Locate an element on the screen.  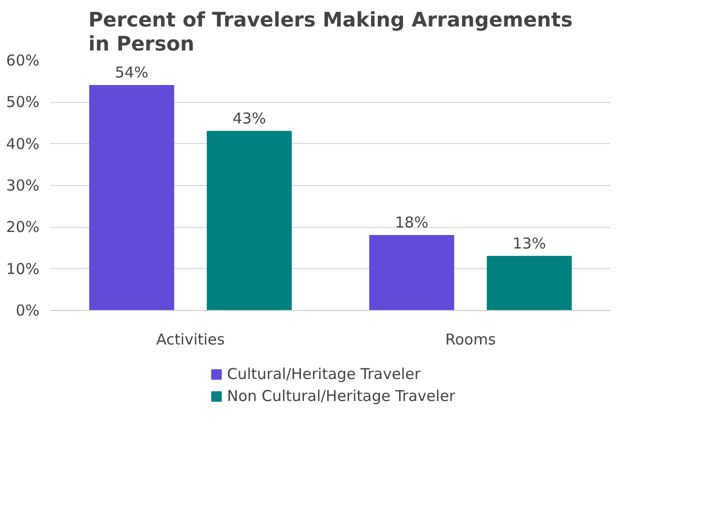
data-label: 54% is located at coordinates (131, 73).